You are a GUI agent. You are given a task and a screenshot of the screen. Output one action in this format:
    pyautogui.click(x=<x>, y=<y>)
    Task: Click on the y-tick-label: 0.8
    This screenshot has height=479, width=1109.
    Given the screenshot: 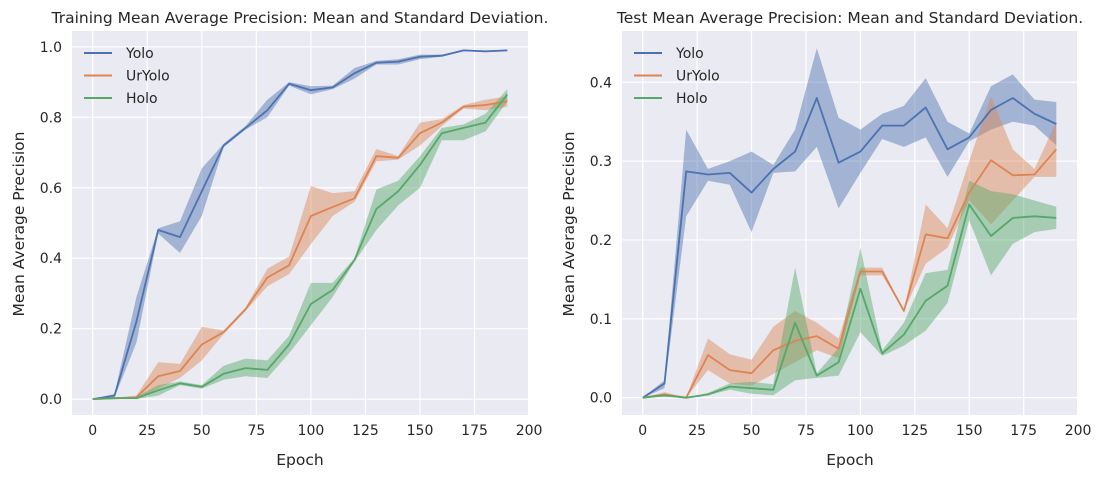 What is the action you would take?
    pyautogui.click(x=51, y=118)
    